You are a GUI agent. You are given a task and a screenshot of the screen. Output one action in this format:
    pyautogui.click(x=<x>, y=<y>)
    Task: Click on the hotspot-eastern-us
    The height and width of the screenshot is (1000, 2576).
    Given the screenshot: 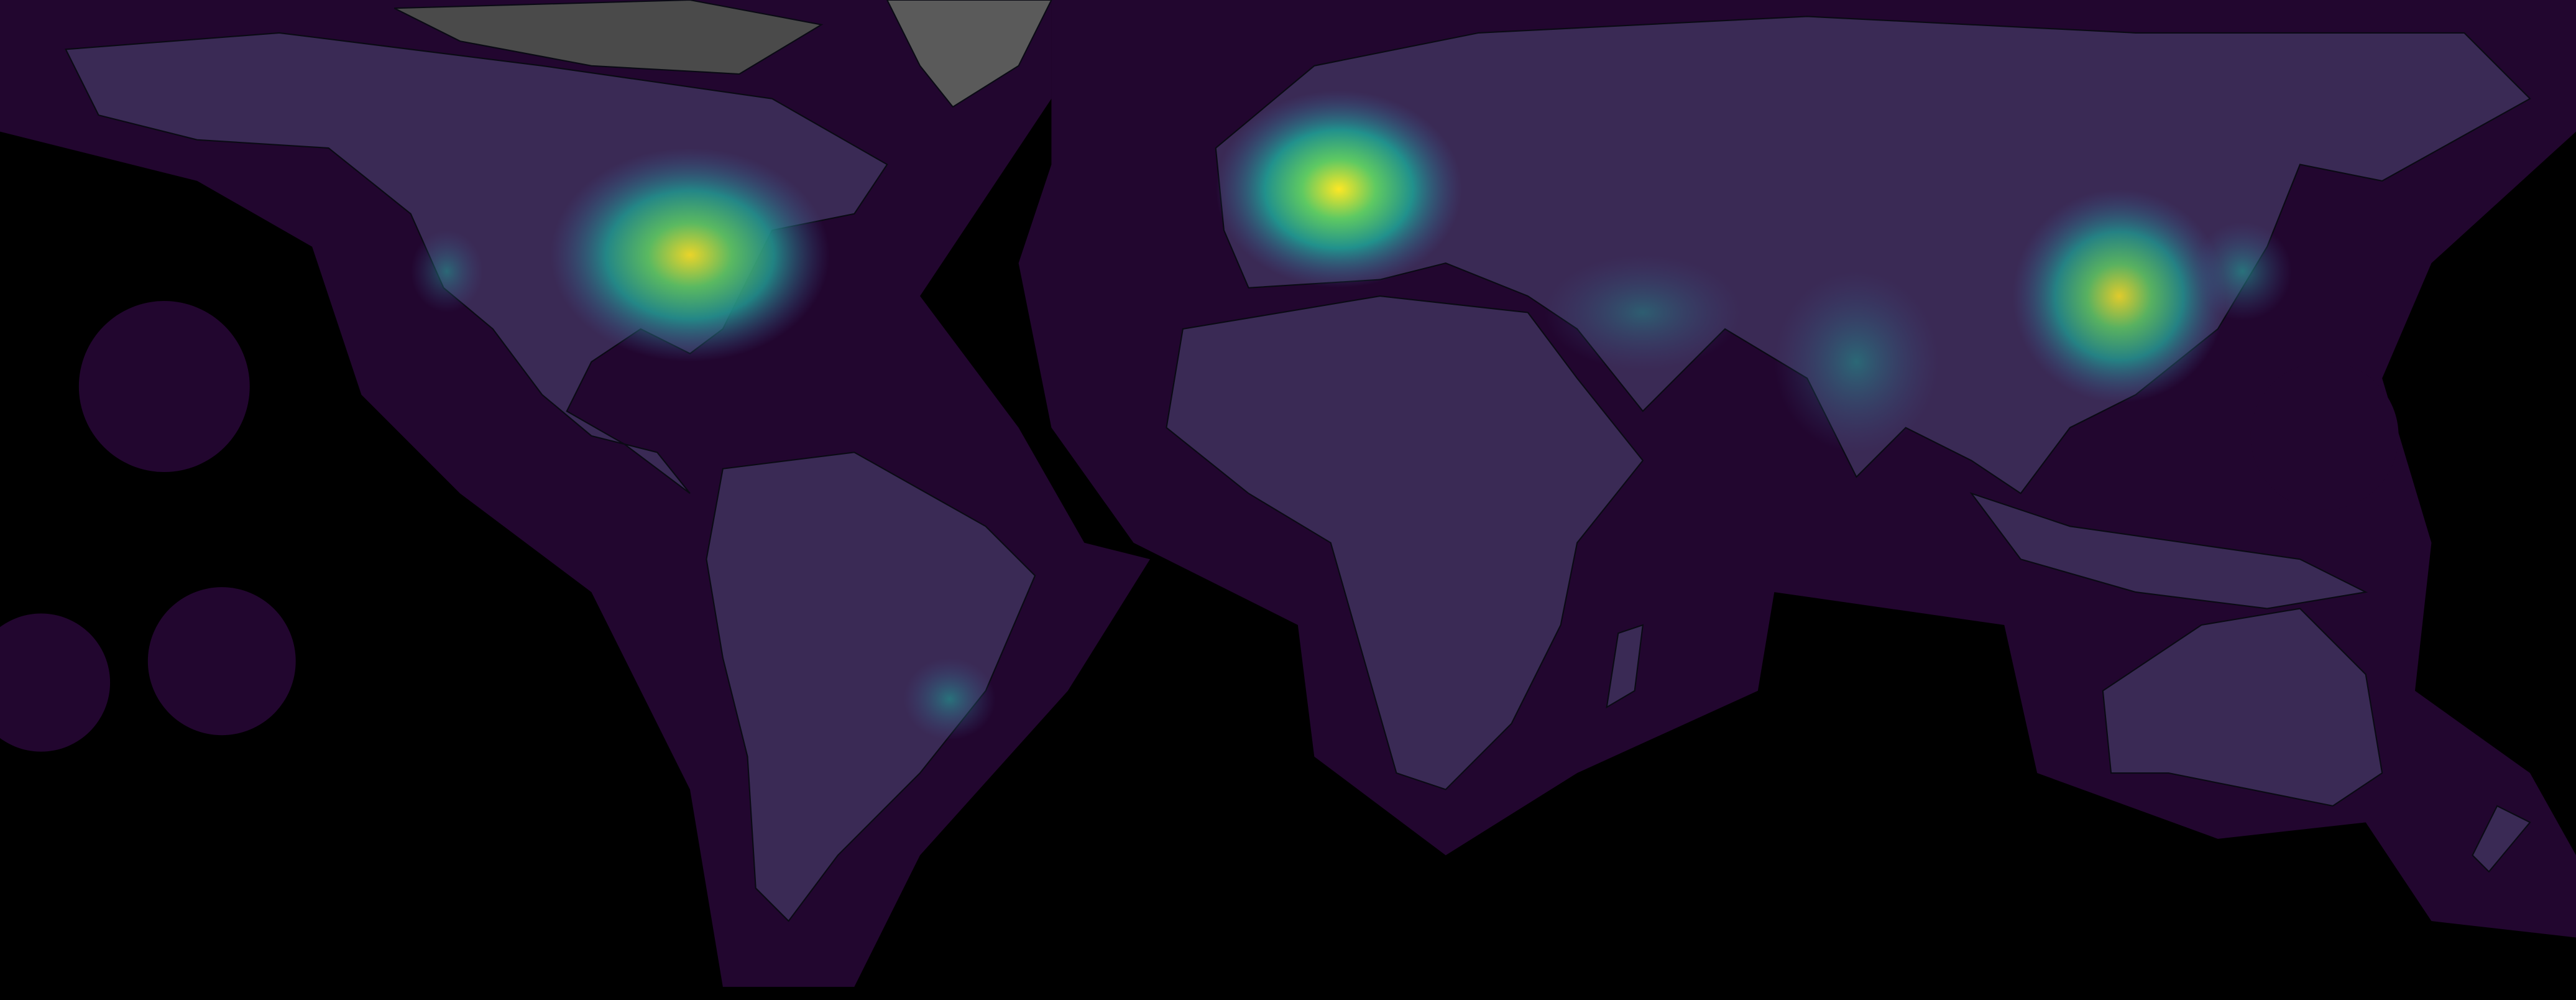 What is the action you would take?
    pyautogui.click(x=690, y=255)
    